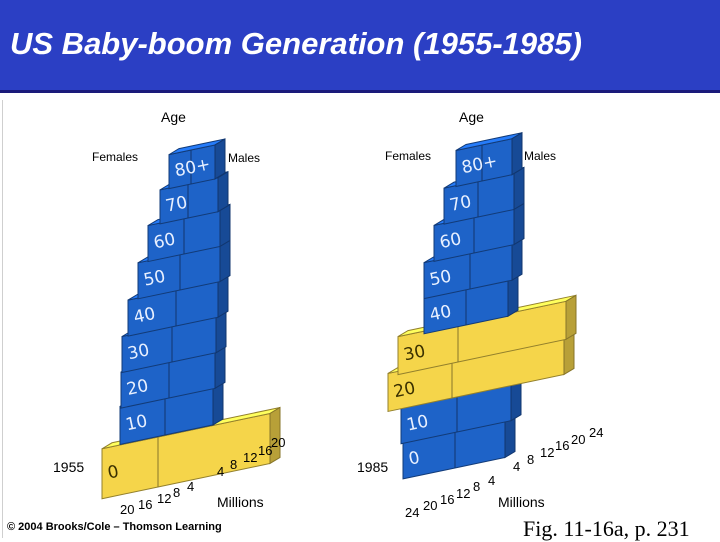  What do you see at coordinates (114, 527) in the screenshot?
I see `copyright-notice: © 2004 Brooks/Cole – Thomson Learning` at bounding box center [114, 527].